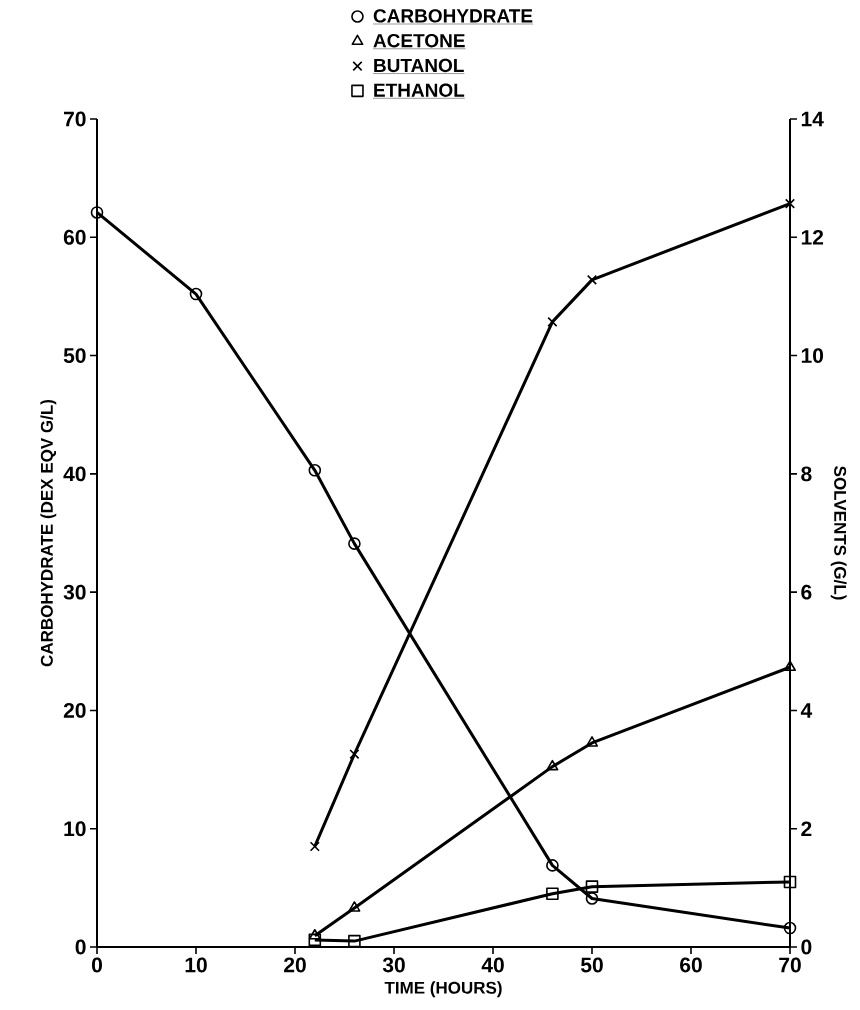 The image size is (860, 1010). Describe the element at coordinates (806, 592) in the screenshot. I see `y2-tick-label: 6` at that location.